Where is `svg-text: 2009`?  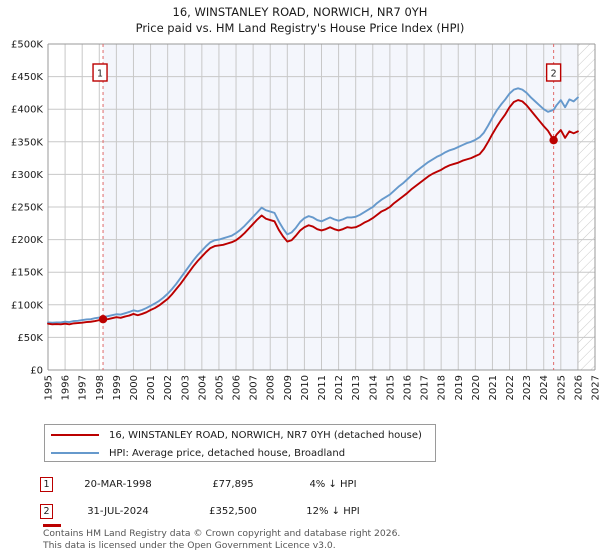
svg-text: 2009 is located at coordinates (288, 387).